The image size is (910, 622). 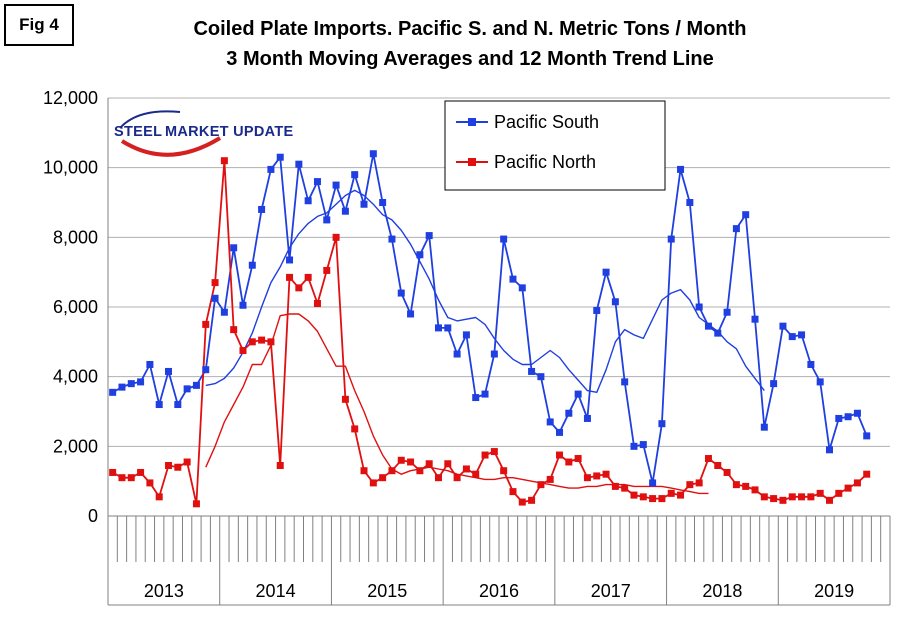 I want to click on legend-box, so click(x=555, y=145).